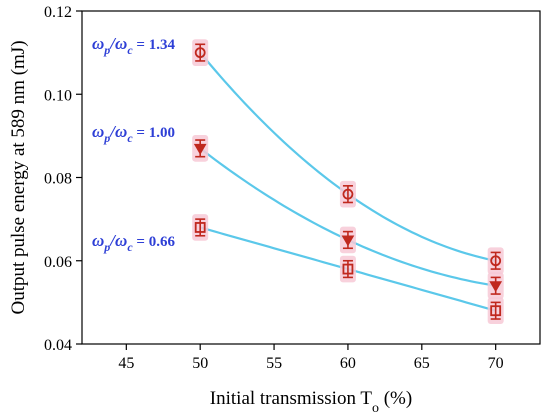 The image size is (550, 416). Describe the element at coordinates (58, 345) in the screenshot. I see `y-tick-label: 0.04` at that location.